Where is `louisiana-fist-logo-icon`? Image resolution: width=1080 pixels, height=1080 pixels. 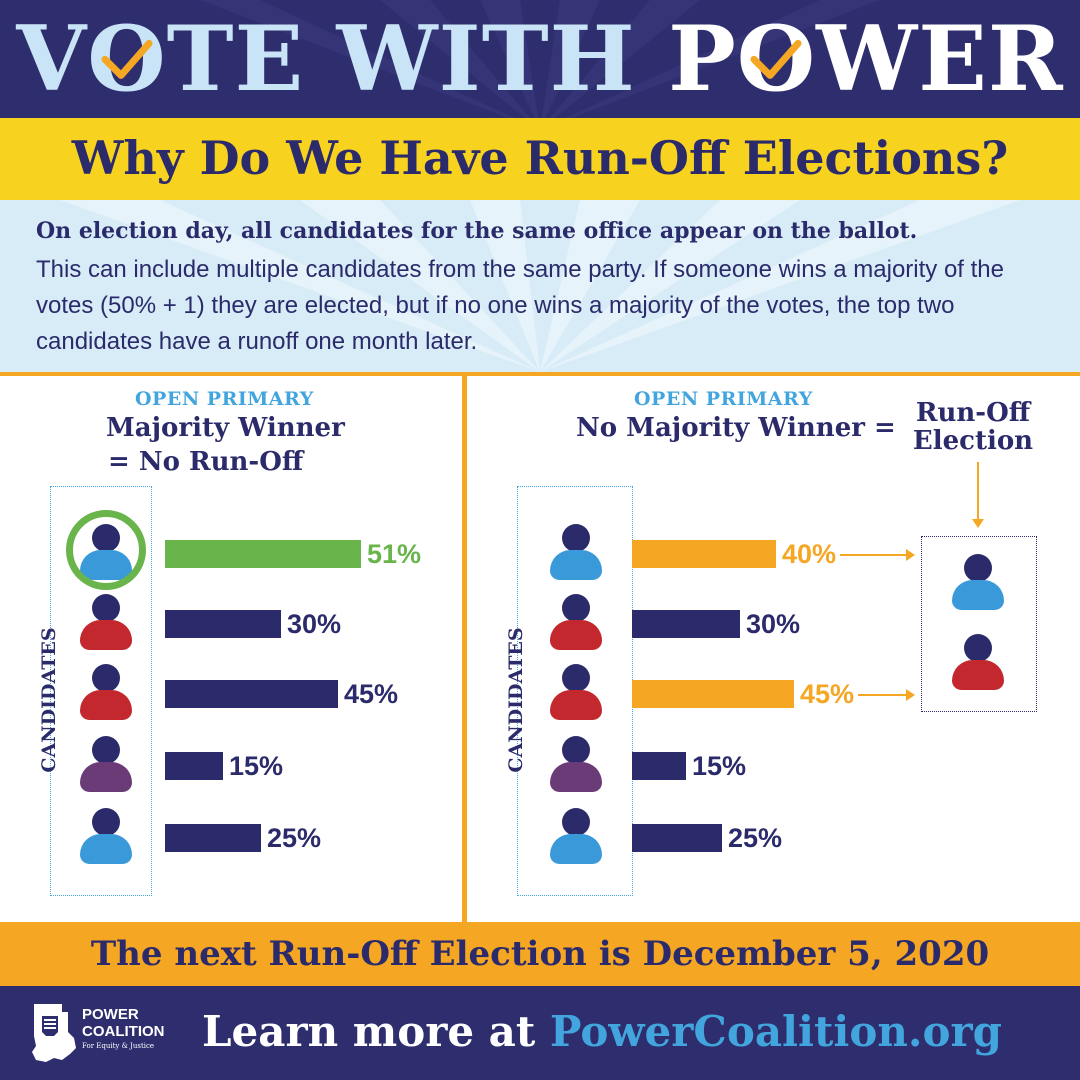
louisiana-fist-logo-icon is located at coordinates (54, 1033).